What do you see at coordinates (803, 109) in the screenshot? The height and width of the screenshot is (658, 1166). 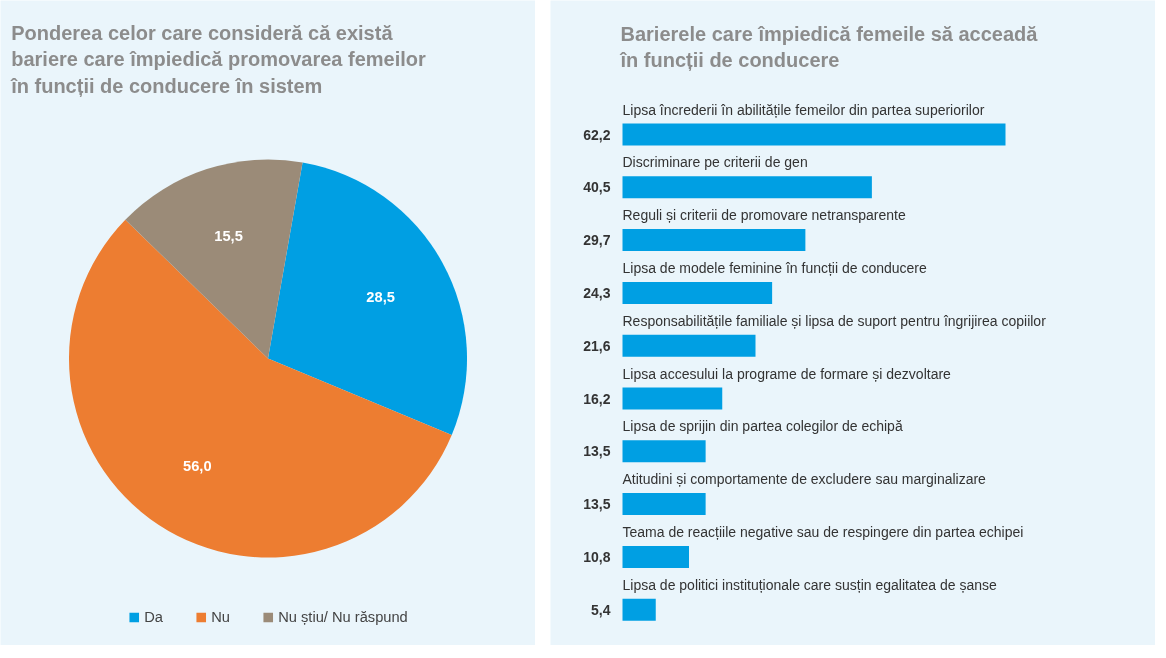 I see `y-tick-label: Lipsa încrederii în abilitățile femeilor din partea superiorilor` at bounding box center [803, 109].